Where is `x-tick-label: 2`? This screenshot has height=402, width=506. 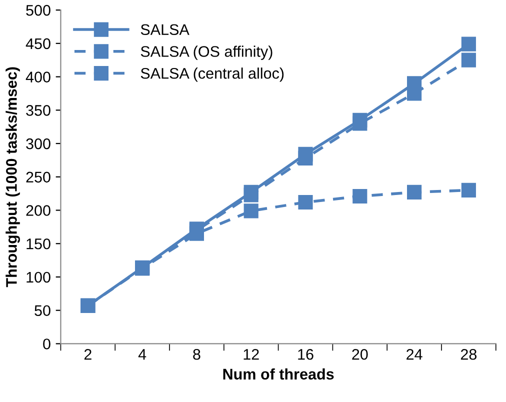
x-tick-label: 2 is located at coordinates (88, 354).